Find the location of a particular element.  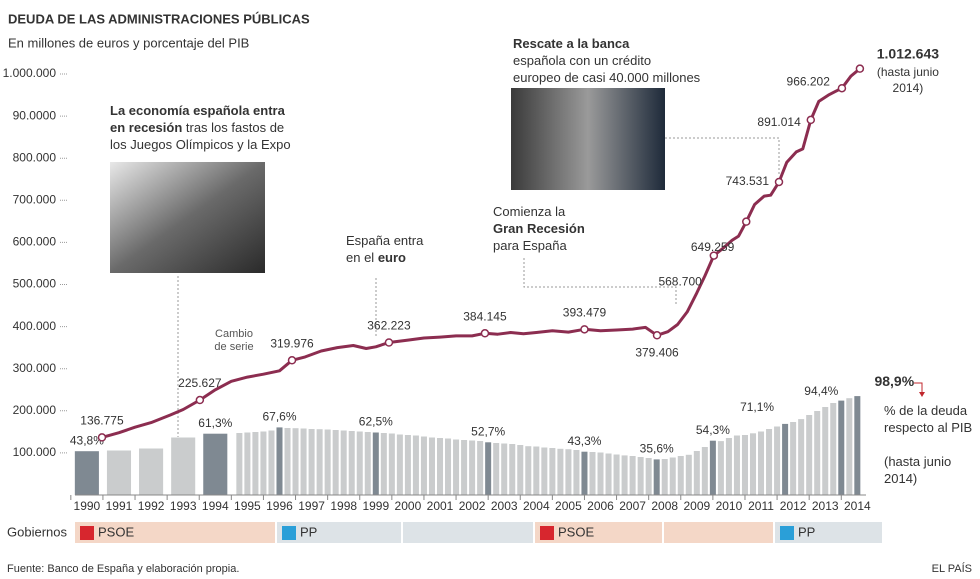

bar-label: 98,9% is located at coordinates (894, 381).